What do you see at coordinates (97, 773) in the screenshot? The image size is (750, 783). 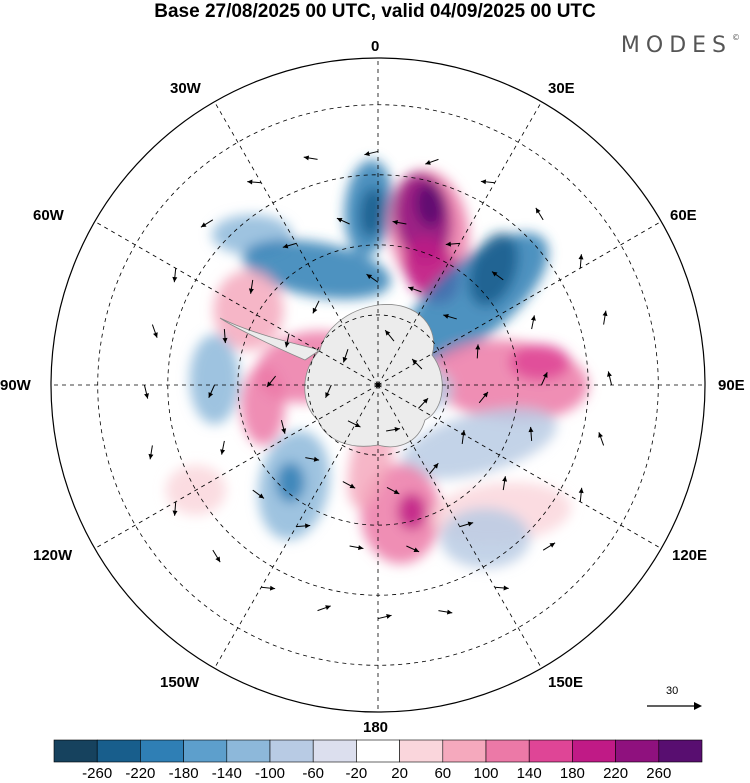 I see `colorbar-label-0: -260` at bounding box center [97, 773].